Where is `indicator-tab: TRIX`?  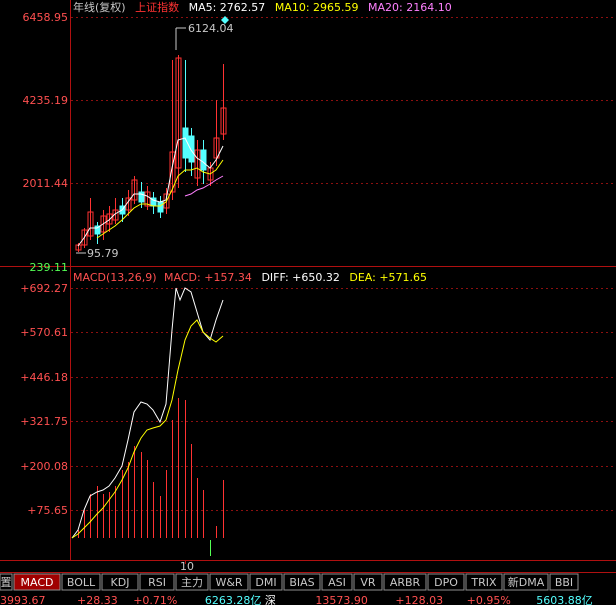 indicator-tab: TRIX is located at coordinates (484, 582).